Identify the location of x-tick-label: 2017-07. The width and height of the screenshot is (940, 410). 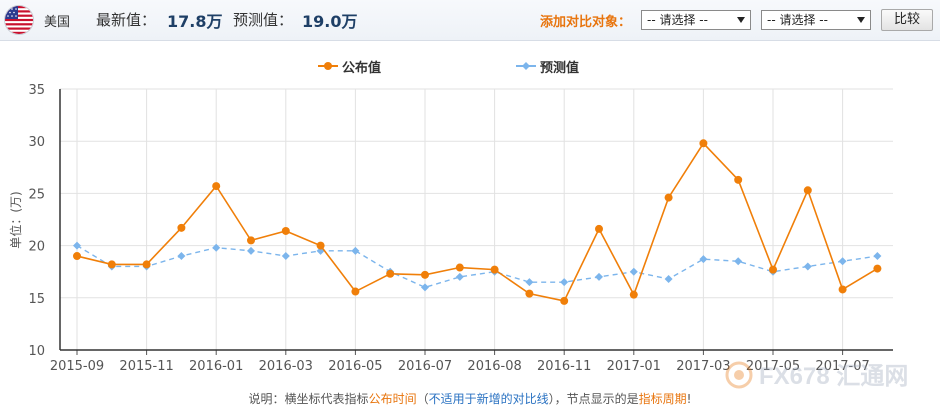
(842, 366).